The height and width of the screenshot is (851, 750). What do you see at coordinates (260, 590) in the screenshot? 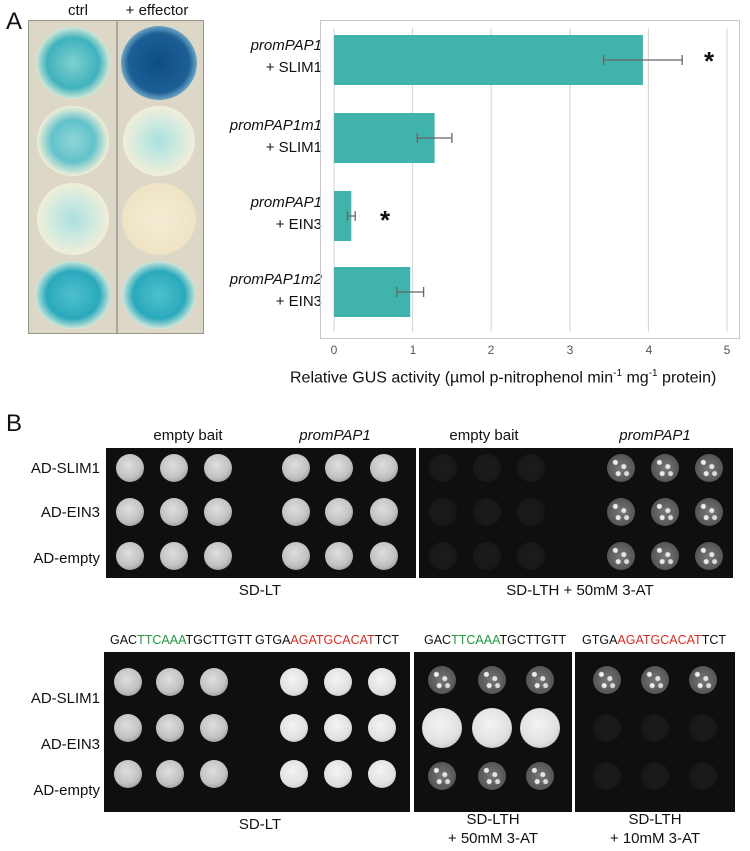
I see `top-media-sd-lt: SD-LT` at bounding box center [260, 590].